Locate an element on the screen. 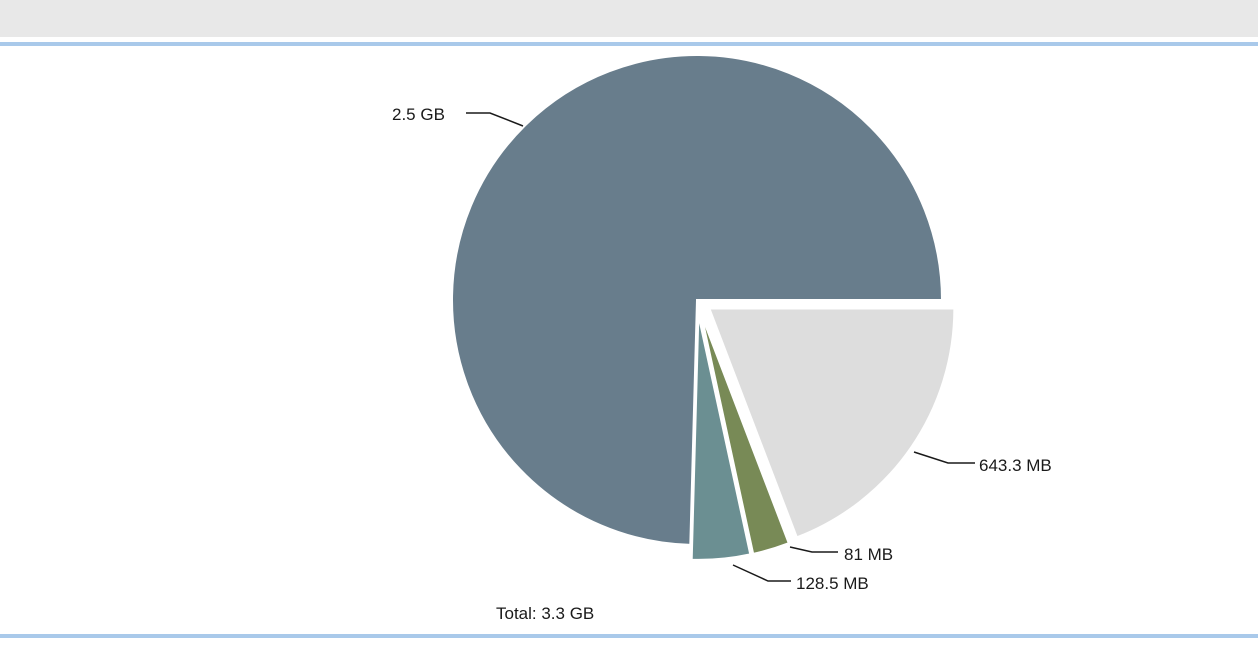  slice-label: 2.5 GB is located at coordinates (418, 114).